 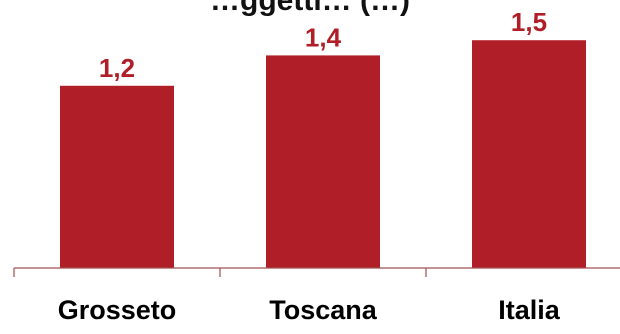 What do you see at coordinates (117, 177) in the screenshot?
I see `bar-grosseto` at bounding box center [117, 177].